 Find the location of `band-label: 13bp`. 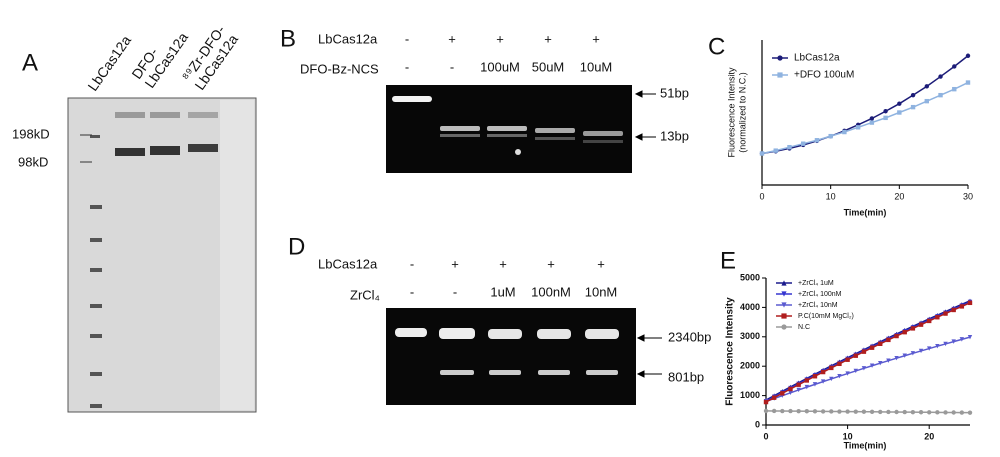

band-label: 13bp is located at coordinates (674, 135).